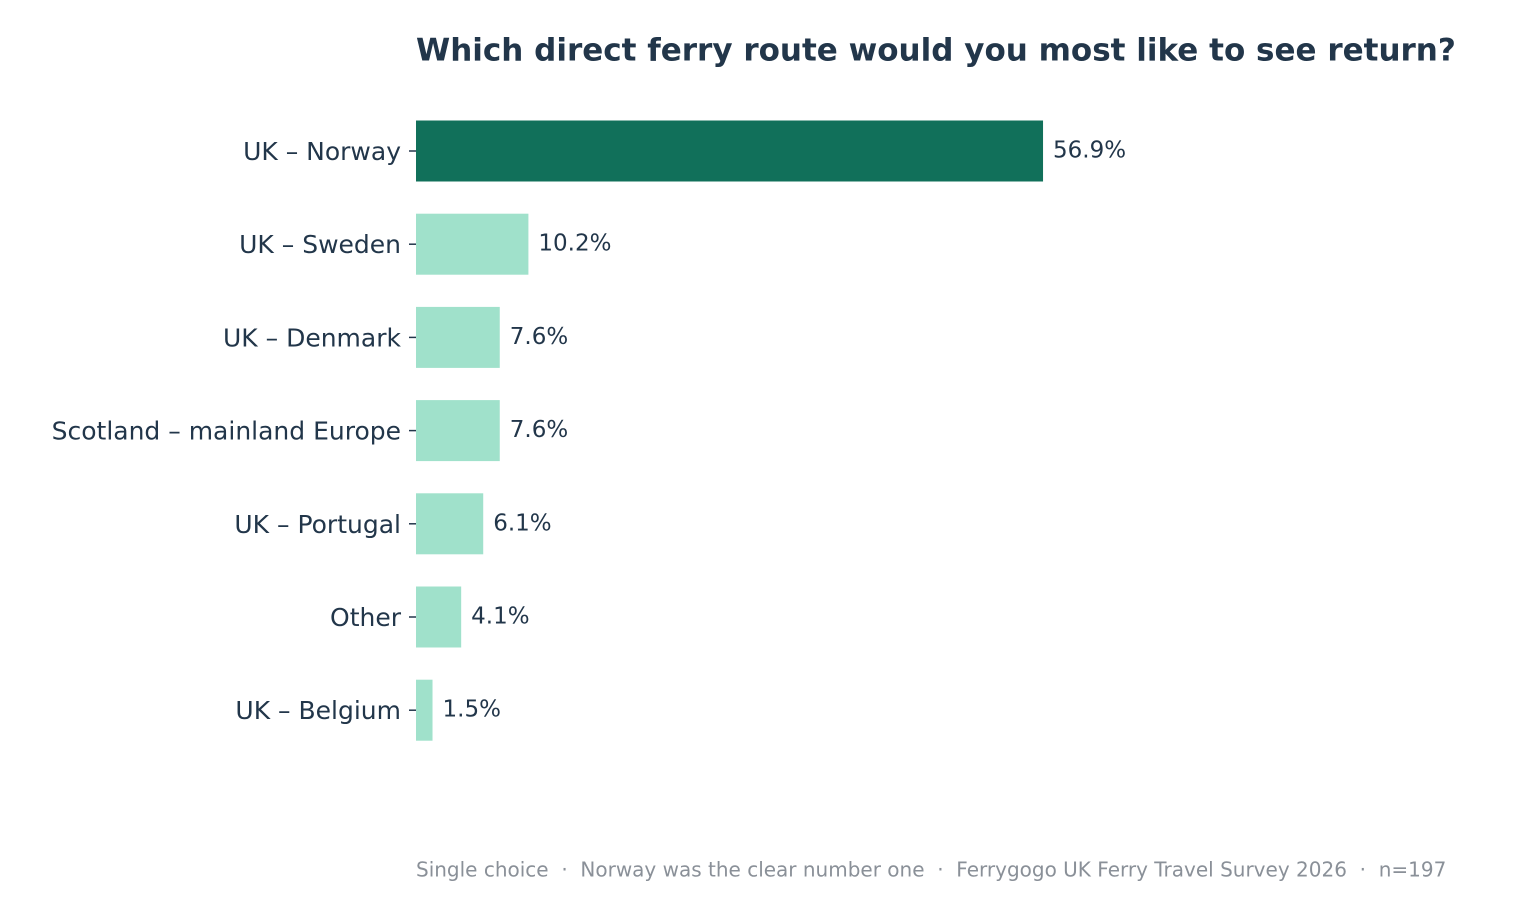 This screenshot has height=919, width=1534. I want to click on value-label: 1.5%, so click(472, 710).